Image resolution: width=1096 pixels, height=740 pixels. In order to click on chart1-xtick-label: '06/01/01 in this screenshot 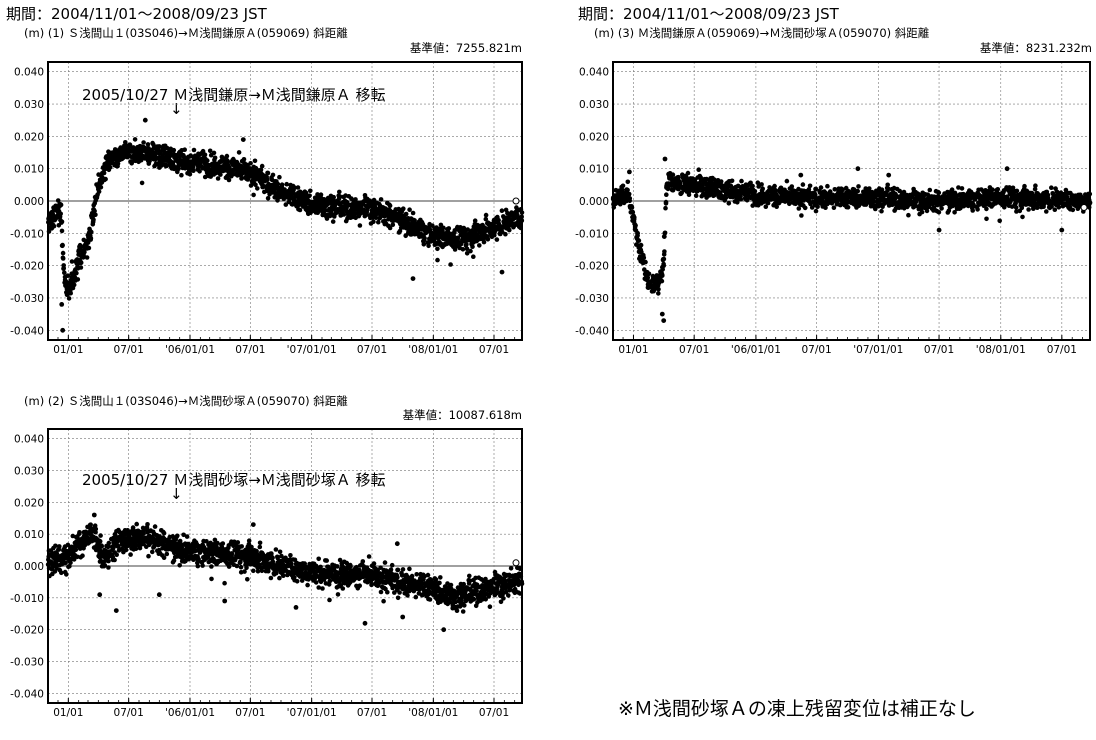, I will do `click(190, 350)`.